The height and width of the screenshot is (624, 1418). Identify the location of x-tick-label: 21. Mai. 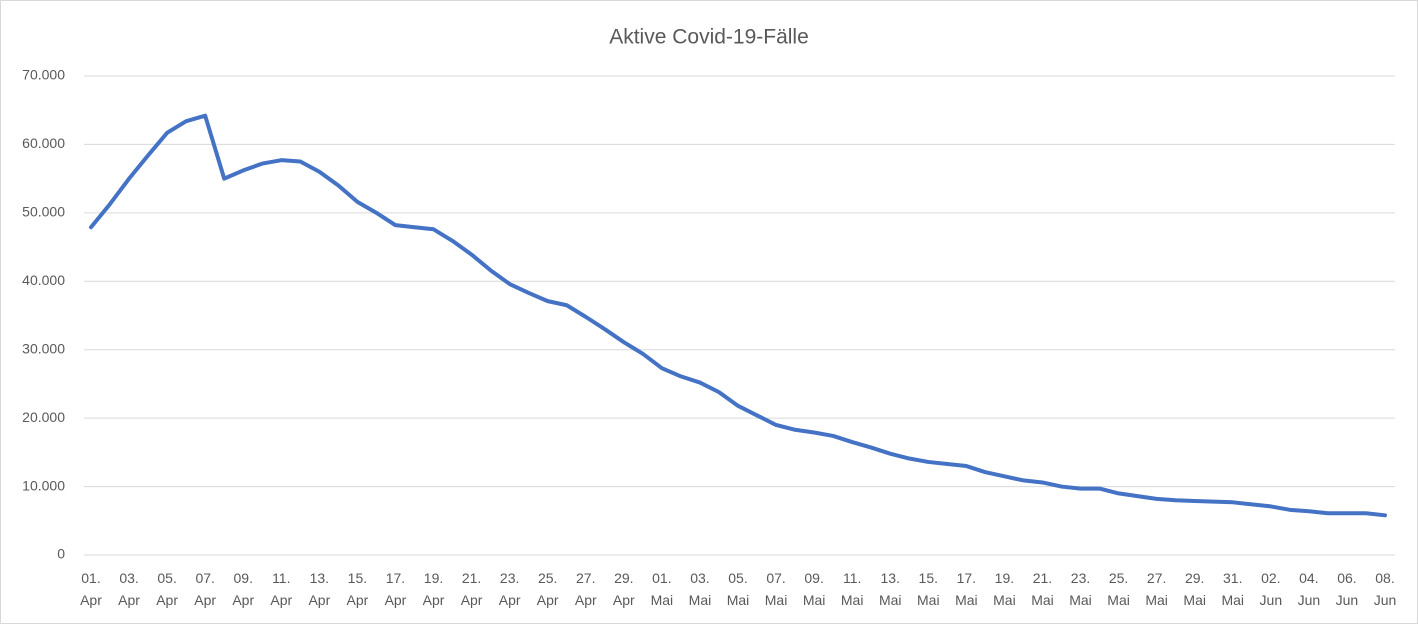
(1042, 589).